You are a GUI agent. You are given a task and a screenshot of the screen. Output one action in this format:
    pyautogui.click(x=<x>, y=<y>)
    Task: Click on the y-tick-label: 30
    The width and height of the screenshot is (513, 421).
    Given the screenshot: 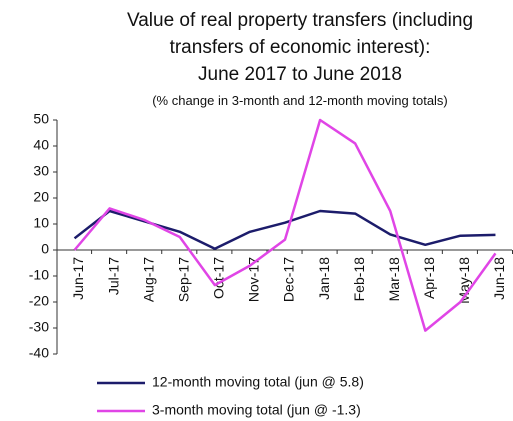 What is the action you would take?
    pyautogui.click(x=41, y=171)
    